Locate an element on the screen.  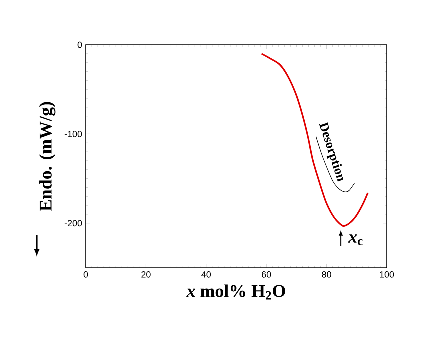
annotation: x$_{c}$ is located at coordinates (355, 240).